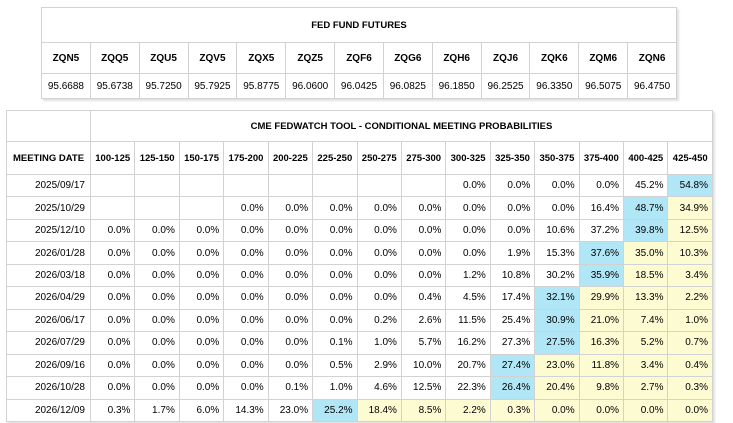  Describe the element at coordinates (456, 86) in the screenshot. I see `futures-price: 96.1850` at that location.